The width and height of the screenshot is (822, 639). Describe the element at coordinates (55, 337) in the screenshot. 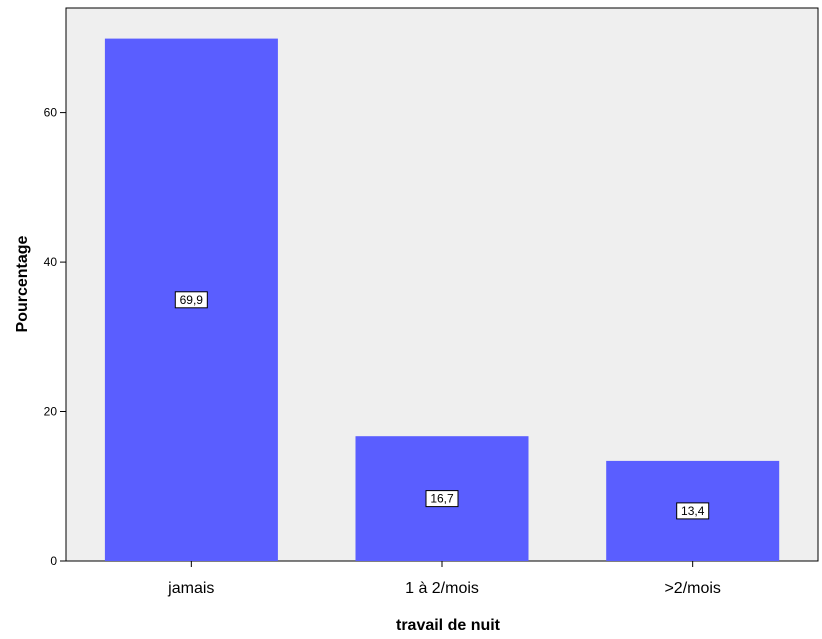

I see `y-axis: 0 20 40 60` at that location.